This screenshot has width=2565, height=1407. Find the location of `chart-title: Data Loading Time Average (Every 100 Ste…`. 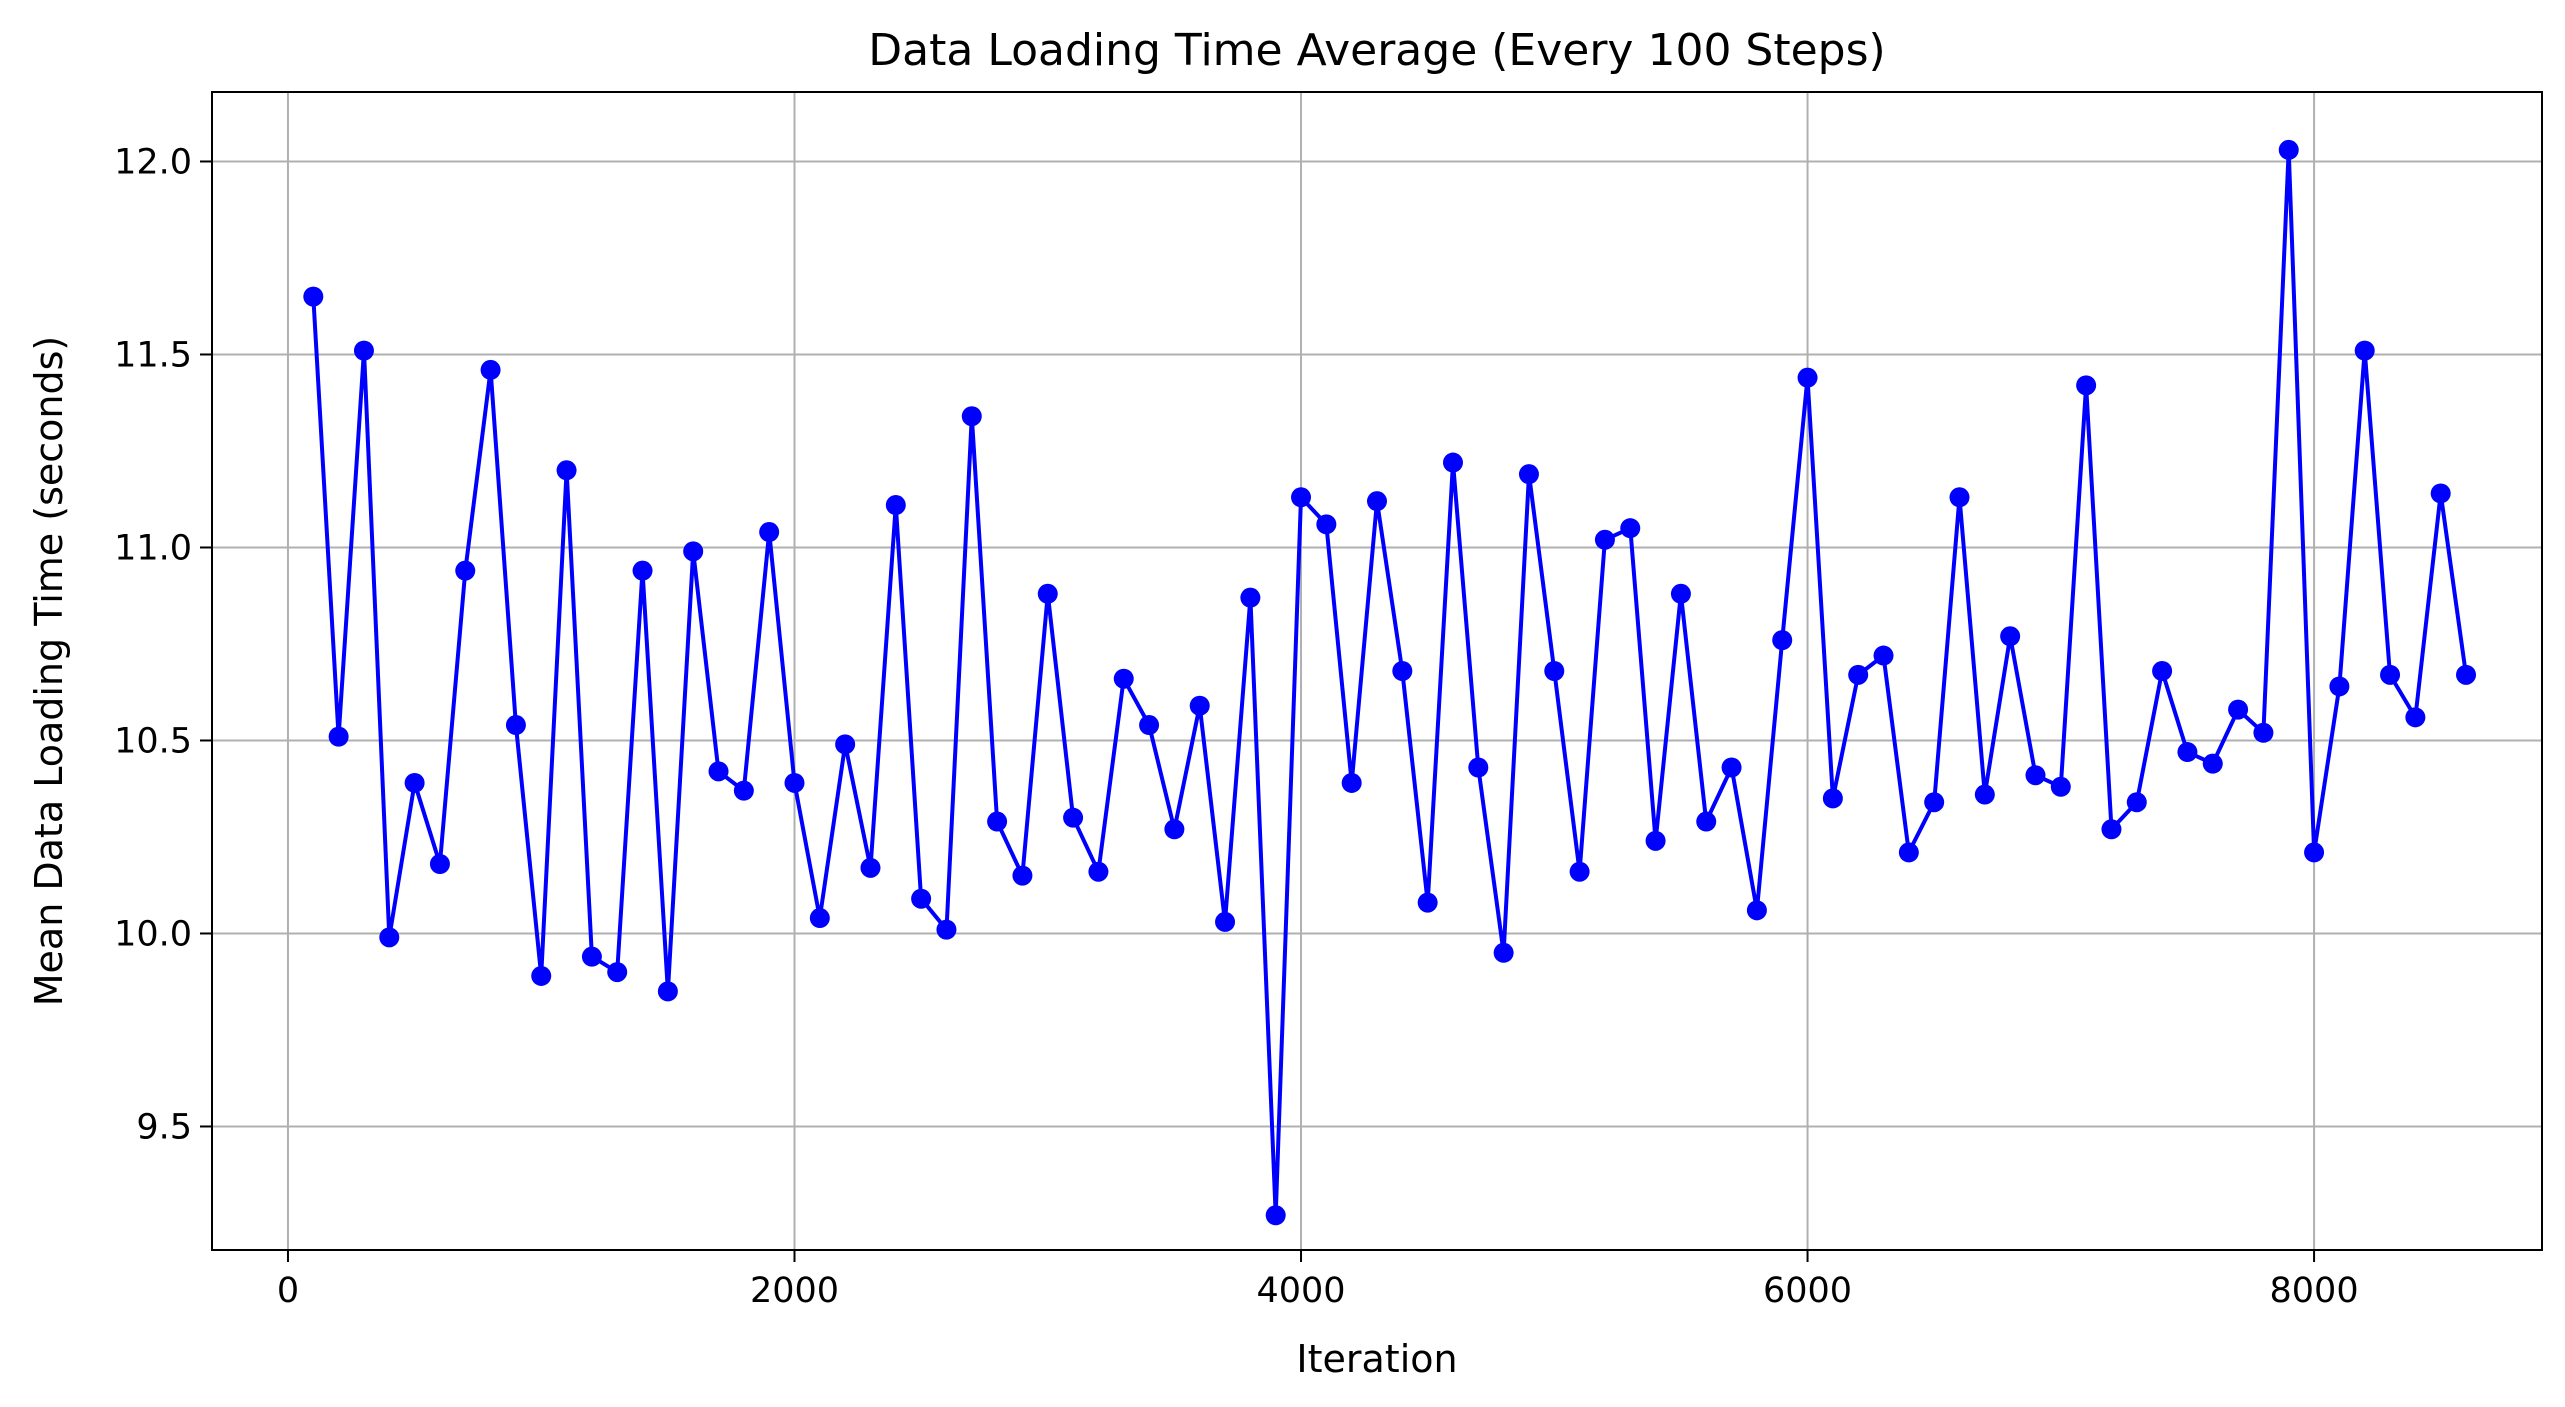

chart-title: Data Loading Time Average (Every 100 Ste… is located at coordinates (1376, 50).